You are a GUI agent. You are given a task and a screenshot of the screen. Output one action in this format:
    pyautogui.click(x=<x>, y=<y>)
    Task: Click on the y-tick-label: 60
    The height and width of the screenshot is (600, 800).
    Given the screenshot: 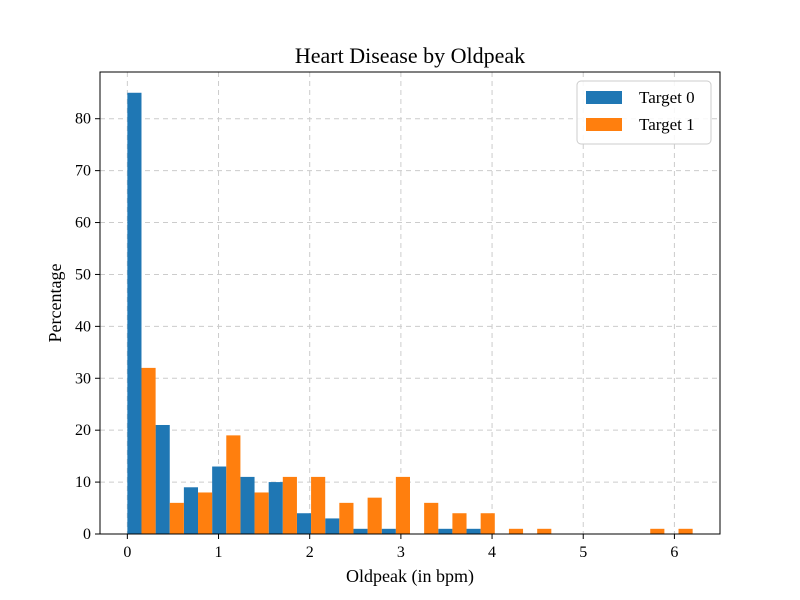 What is the action you would take?
    pyautogui.click(x=83, y=223)
    